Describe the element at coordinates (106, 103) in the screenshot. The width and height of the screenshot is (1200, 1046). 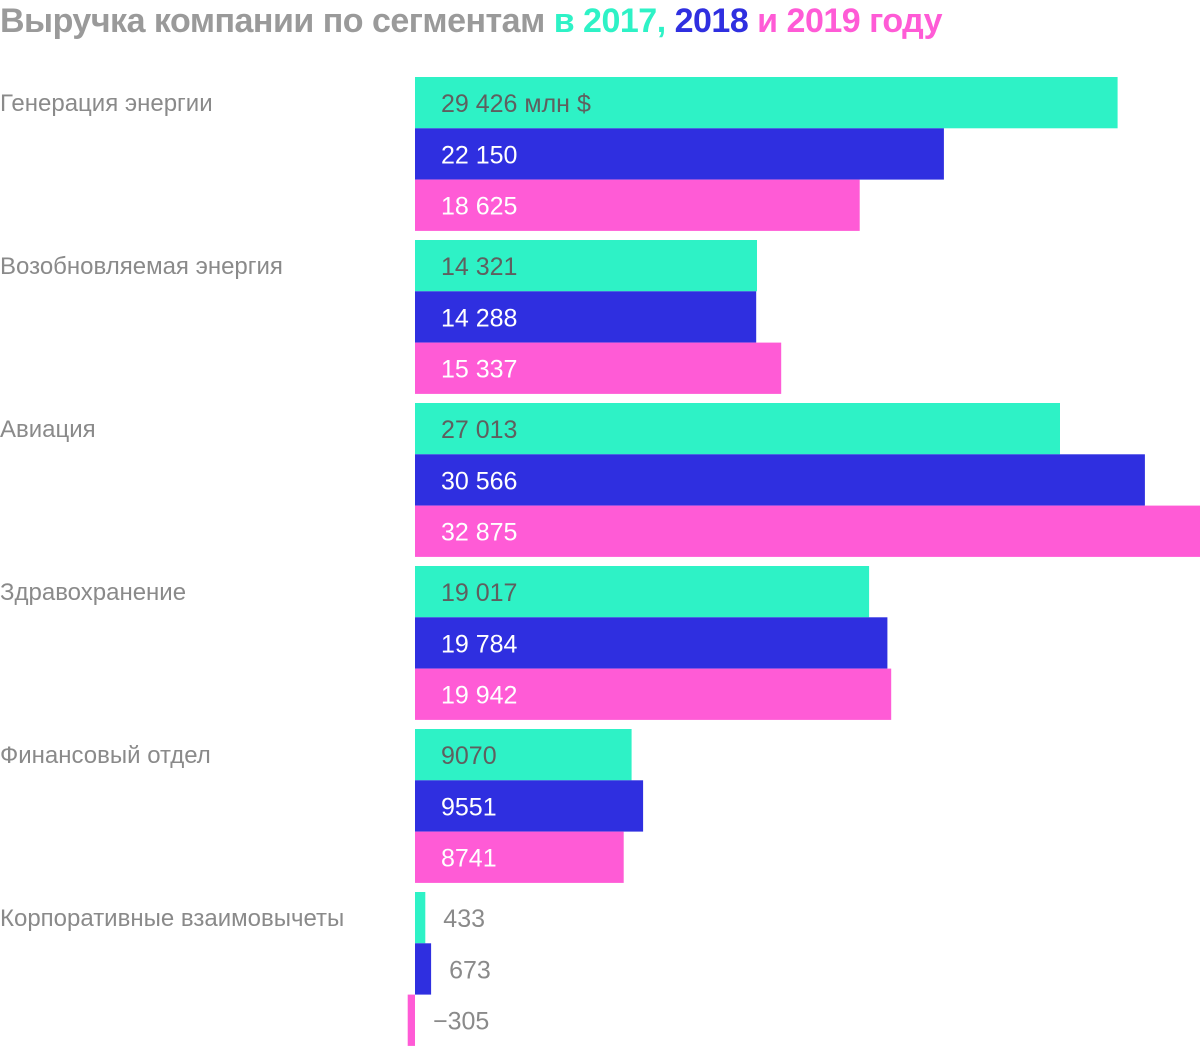
I see `category-label: Генерация энергии` at that location.